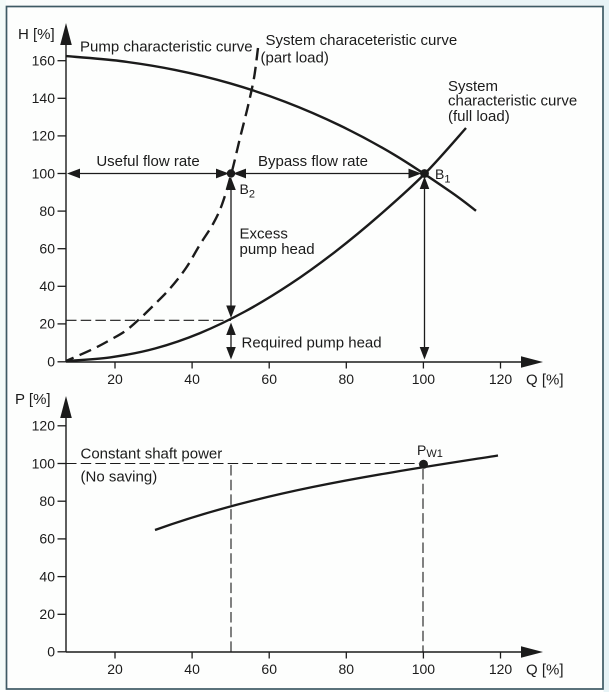  What do you see at coordinates (479, 116) in the screenshot?
I see `svg-text: (full load)` at bounding box center [479, 116].